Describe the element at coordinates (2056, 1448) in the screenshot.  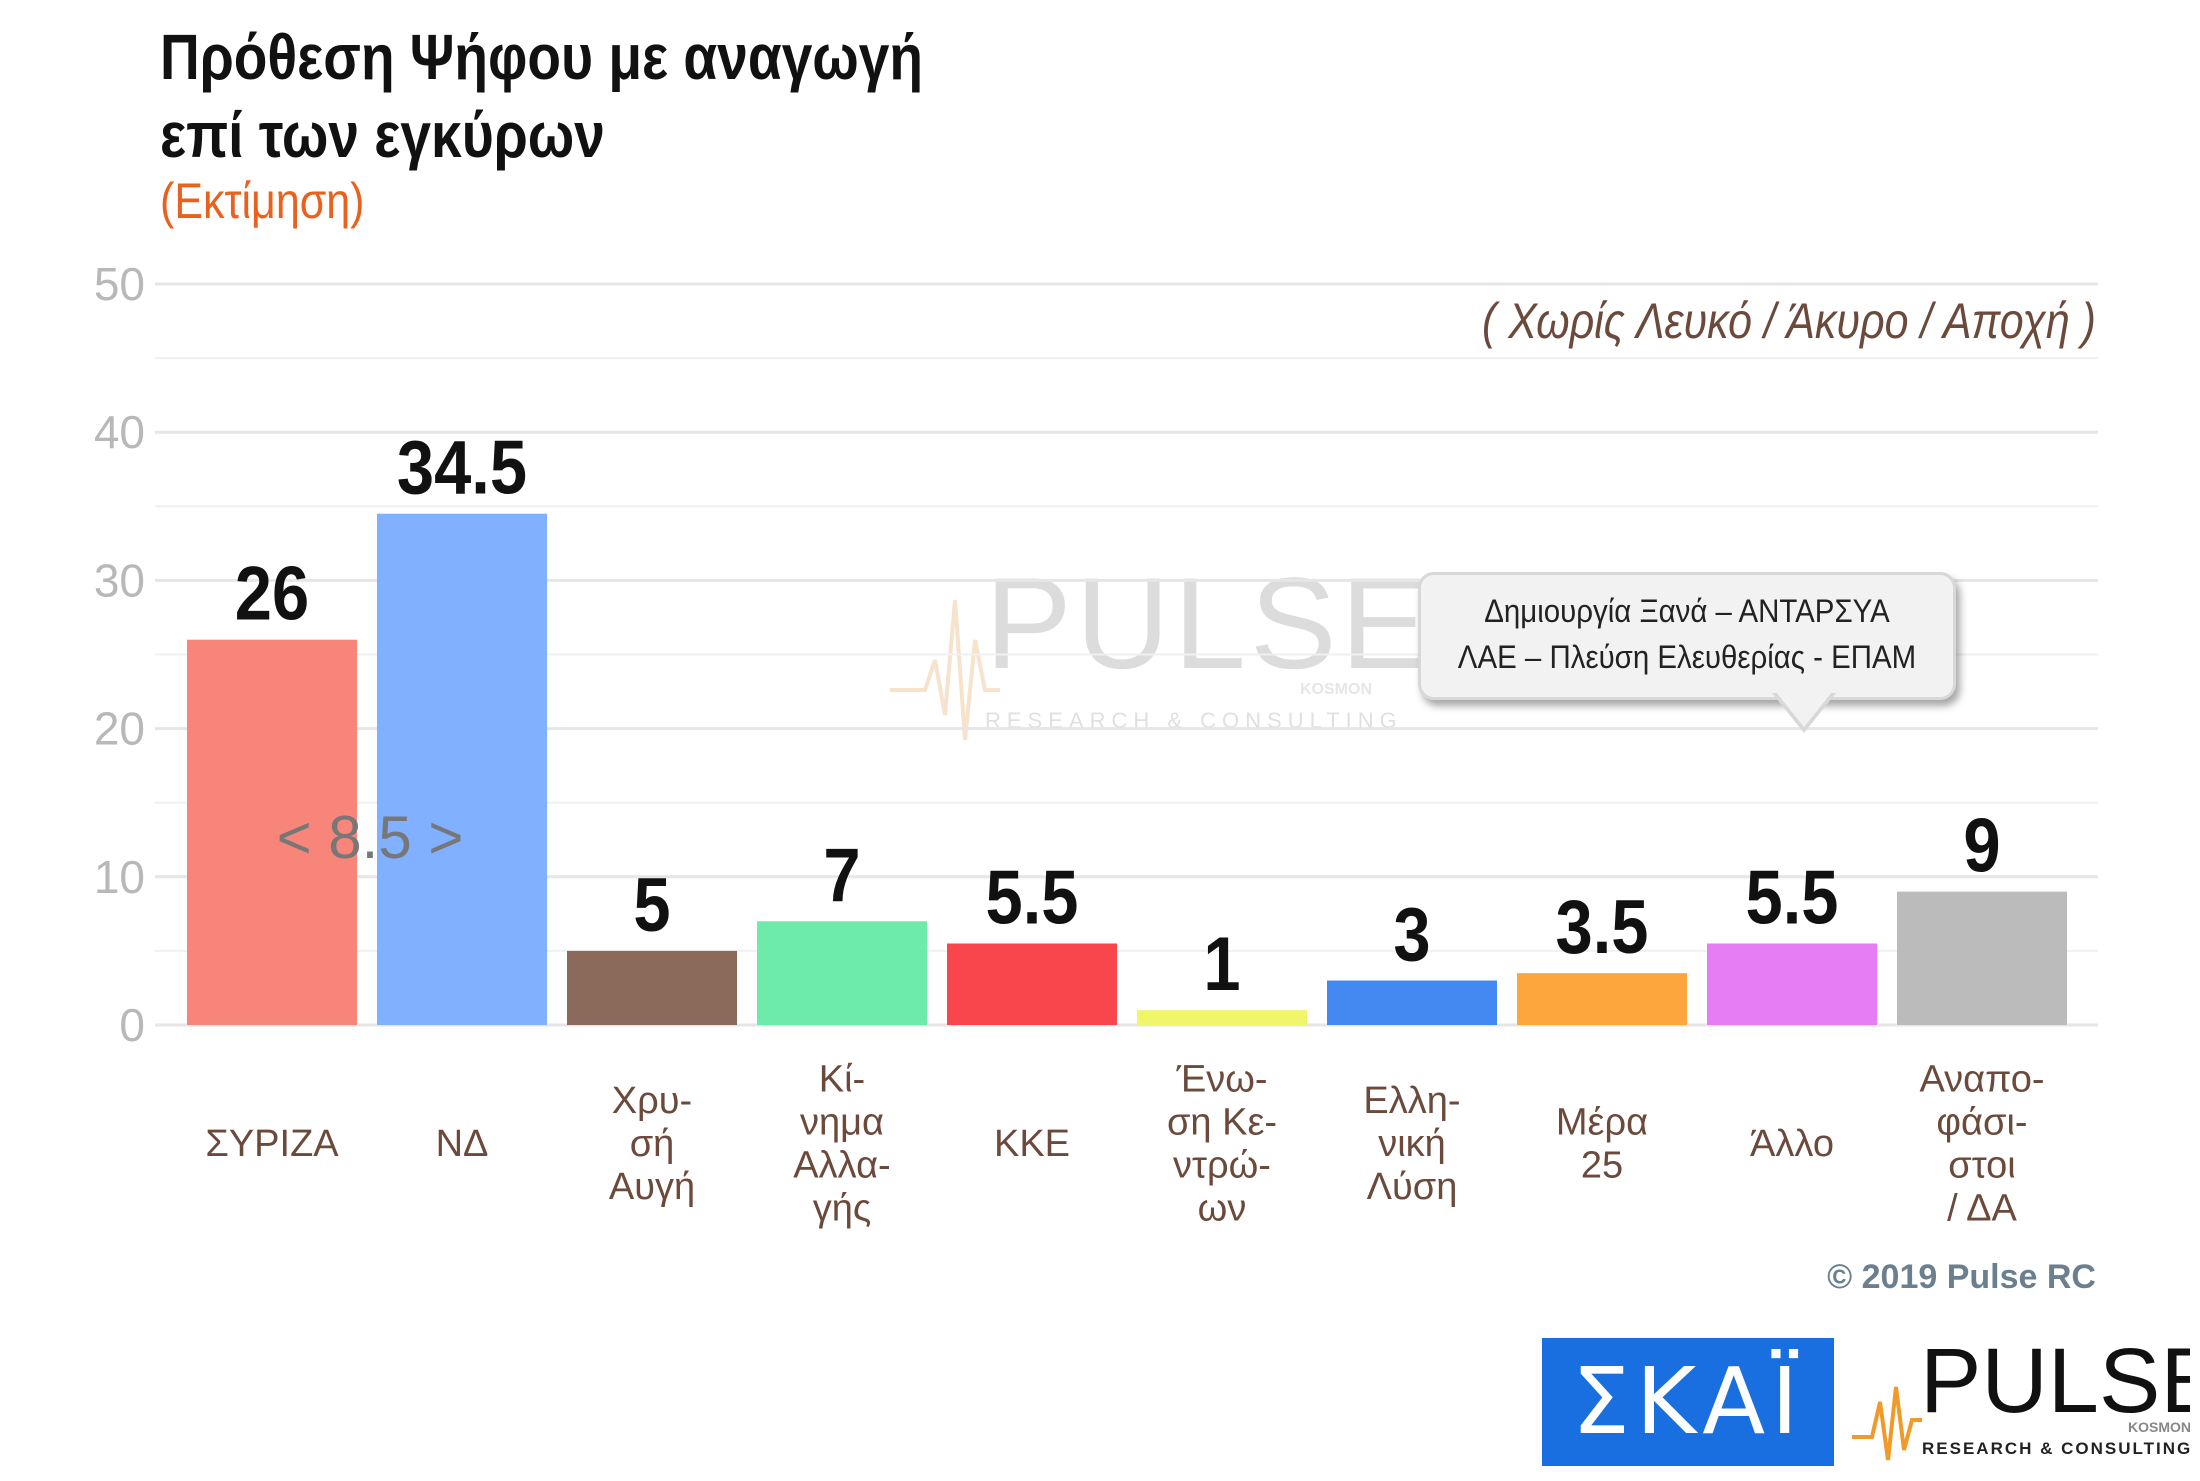
I see `pulse-logo-tagline: RESEARCH & CONSULTING` at that location.